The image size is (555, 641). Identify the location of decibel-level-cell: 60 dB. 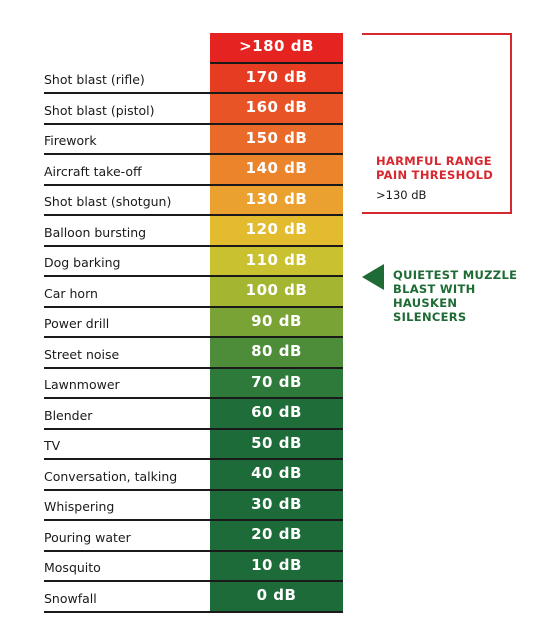
(276, 414).